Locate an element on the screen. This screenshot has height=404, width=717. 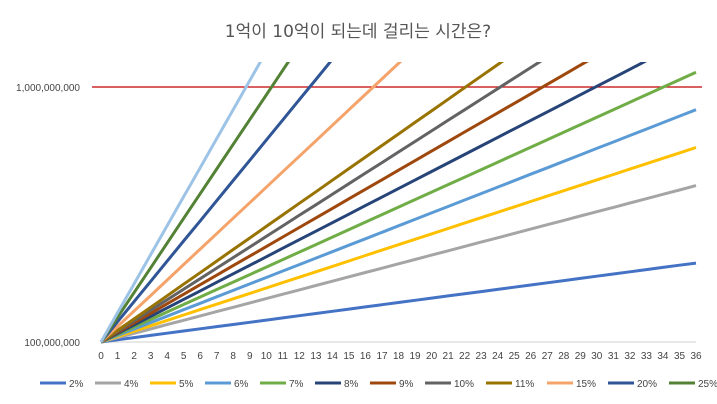
x-tick-label: 21 is located at coordinates (449, 356).